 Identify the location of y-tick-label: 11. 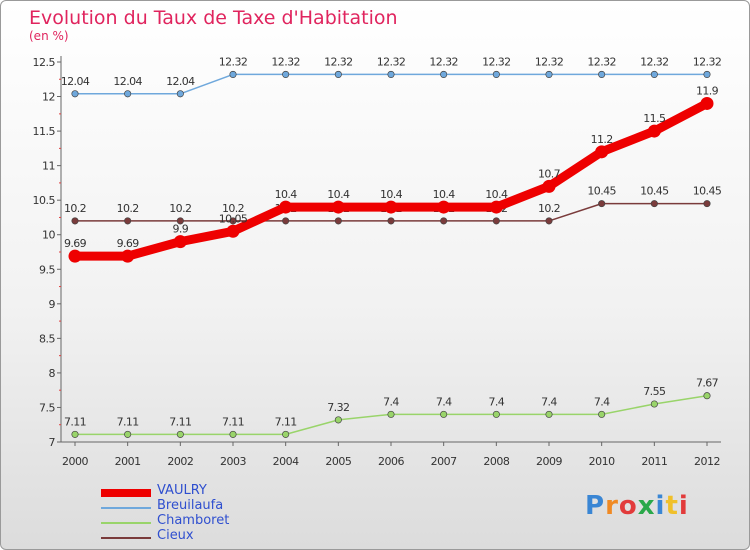
(48, 166).